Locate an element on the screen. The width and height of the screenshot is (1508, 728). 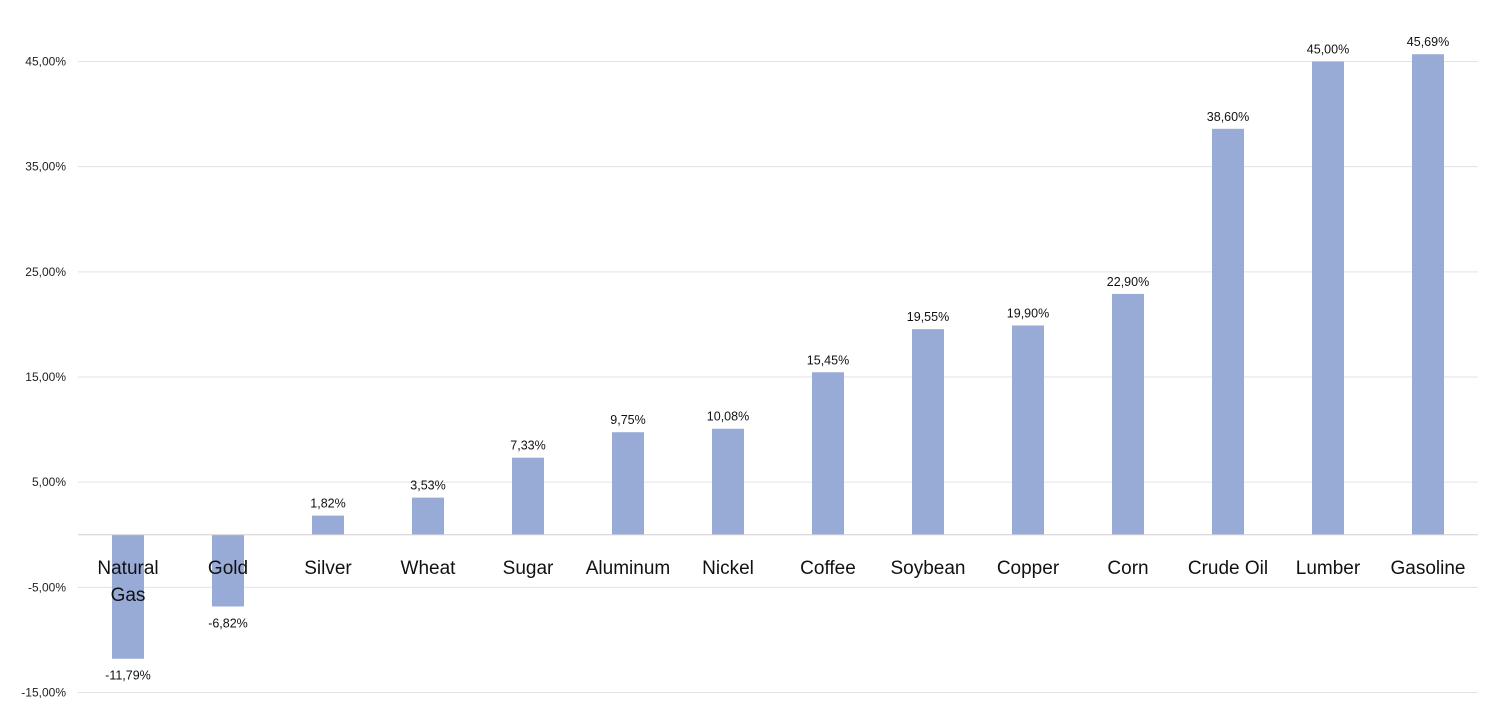
category-label: Wheat is located at coordinates (429, 568).